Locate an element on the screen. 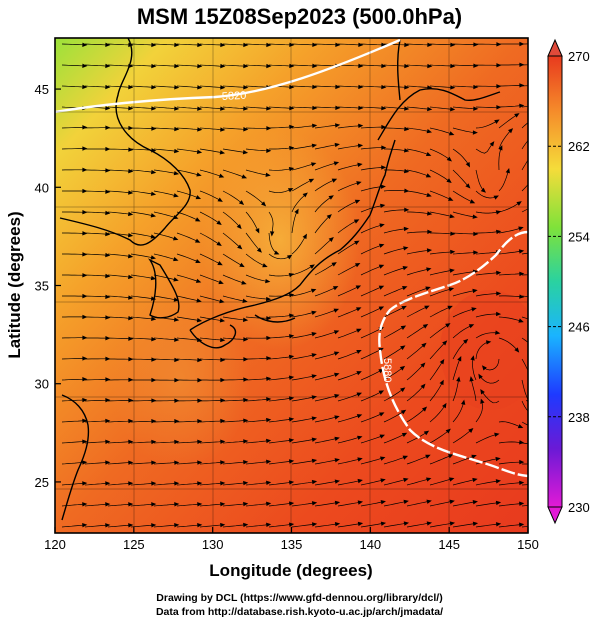 Image resolution: width=599 pixels, height=625 pixels. contour-line-north is located at coordinates (228, 76).